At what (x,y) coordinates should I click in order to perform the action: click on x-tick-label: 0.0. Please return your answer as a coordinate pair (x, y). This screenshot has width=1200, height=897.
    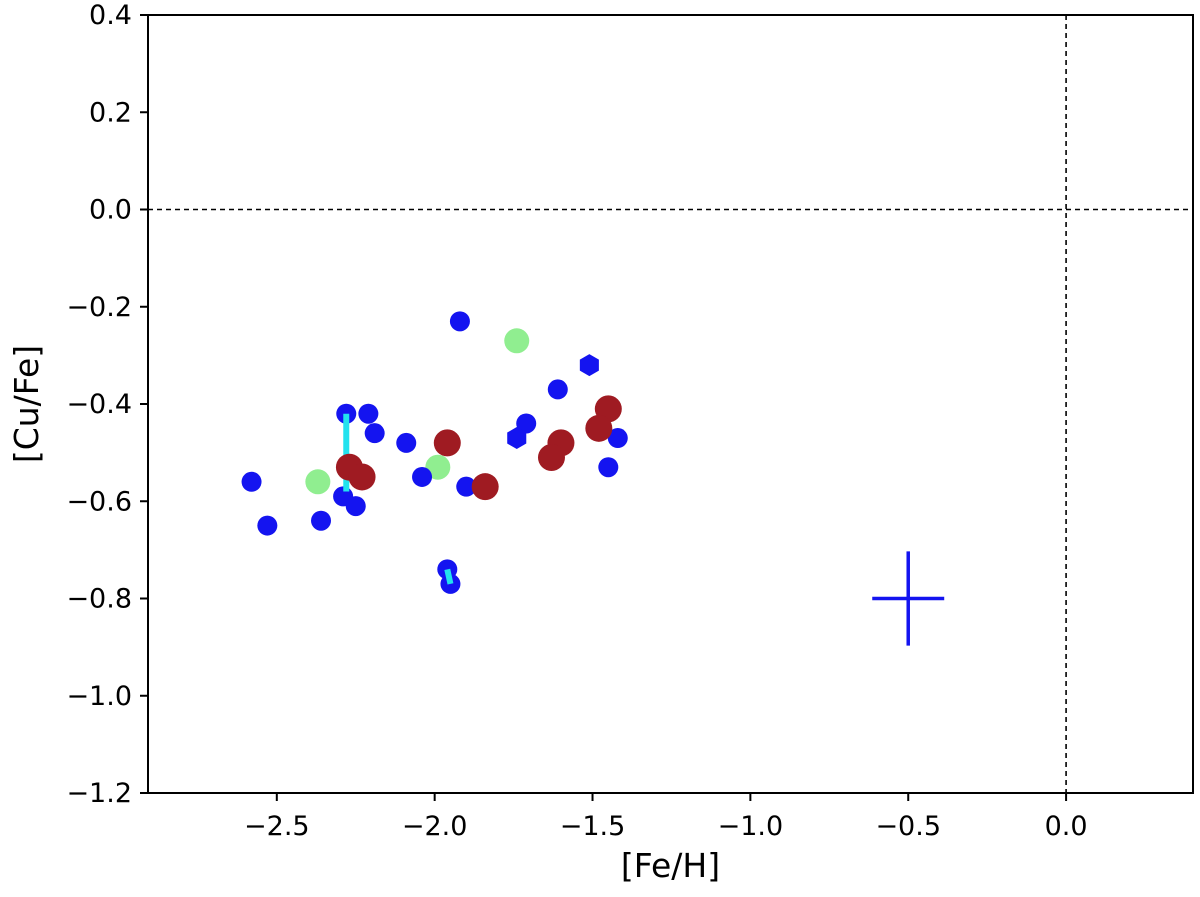
    Looking at the image, I should click on (1066, 826).